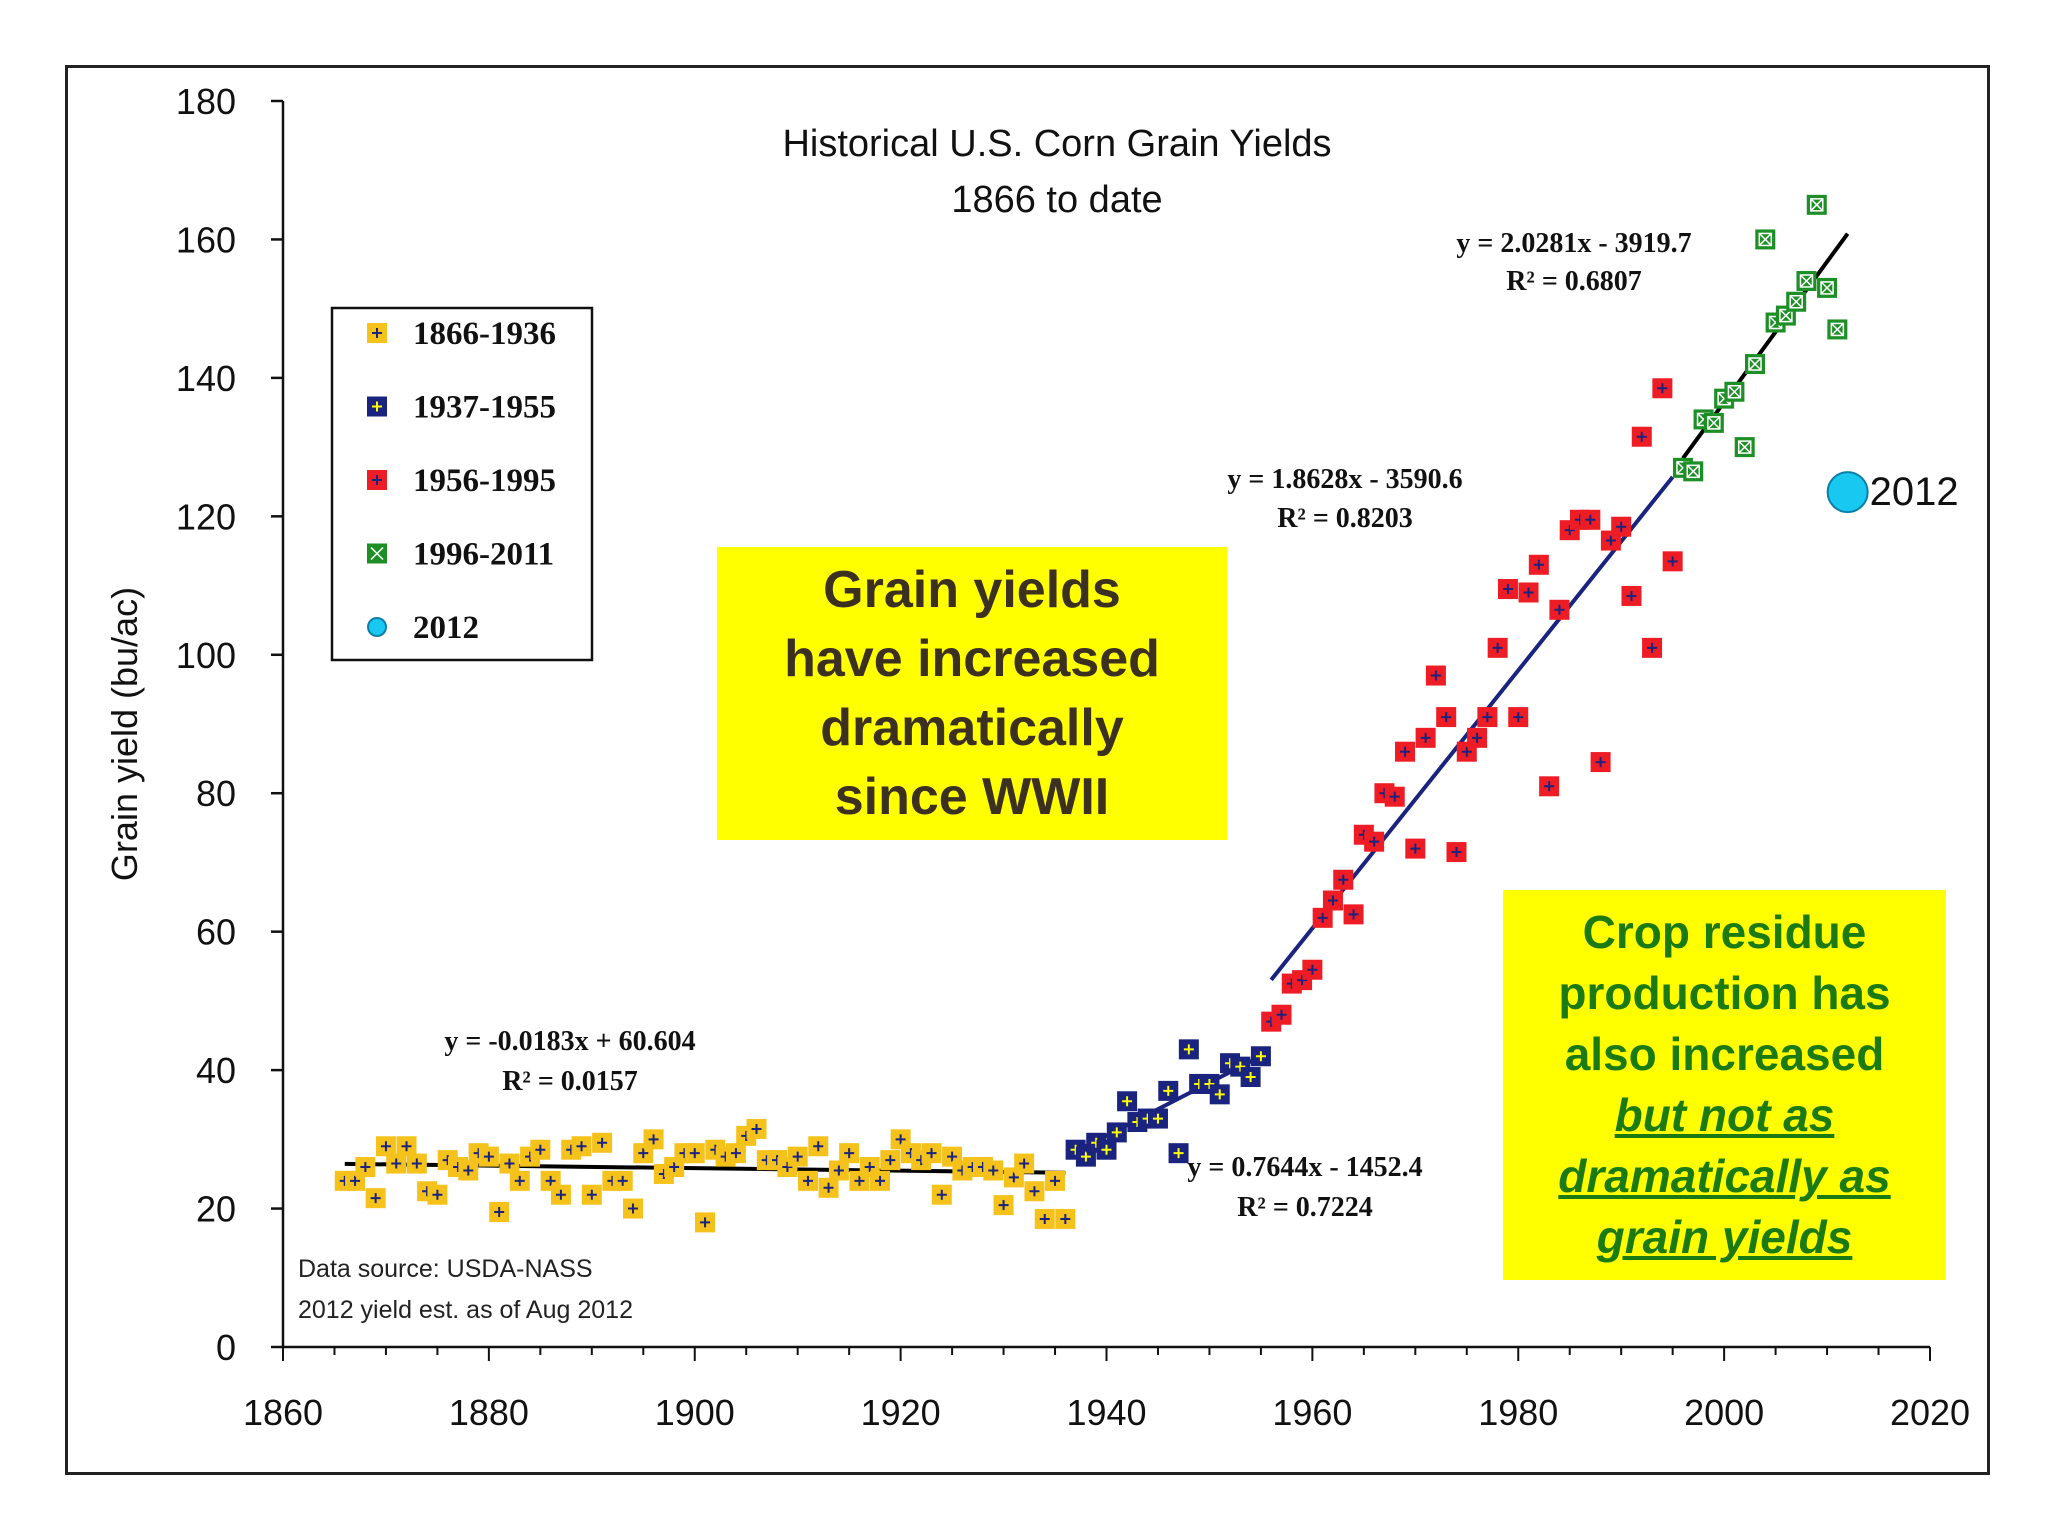  I want to click on y-tick-label: 60, so click(216, 932).